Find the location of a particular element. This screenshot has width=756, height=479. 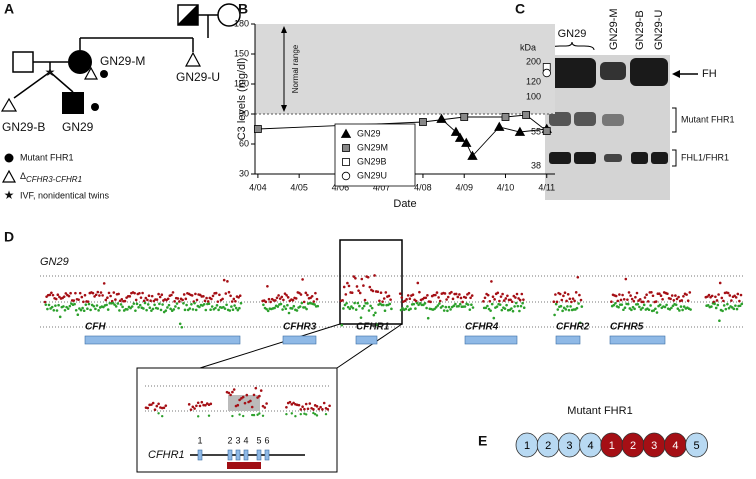

exon-label: 2 is located at coordinates (229, 440).